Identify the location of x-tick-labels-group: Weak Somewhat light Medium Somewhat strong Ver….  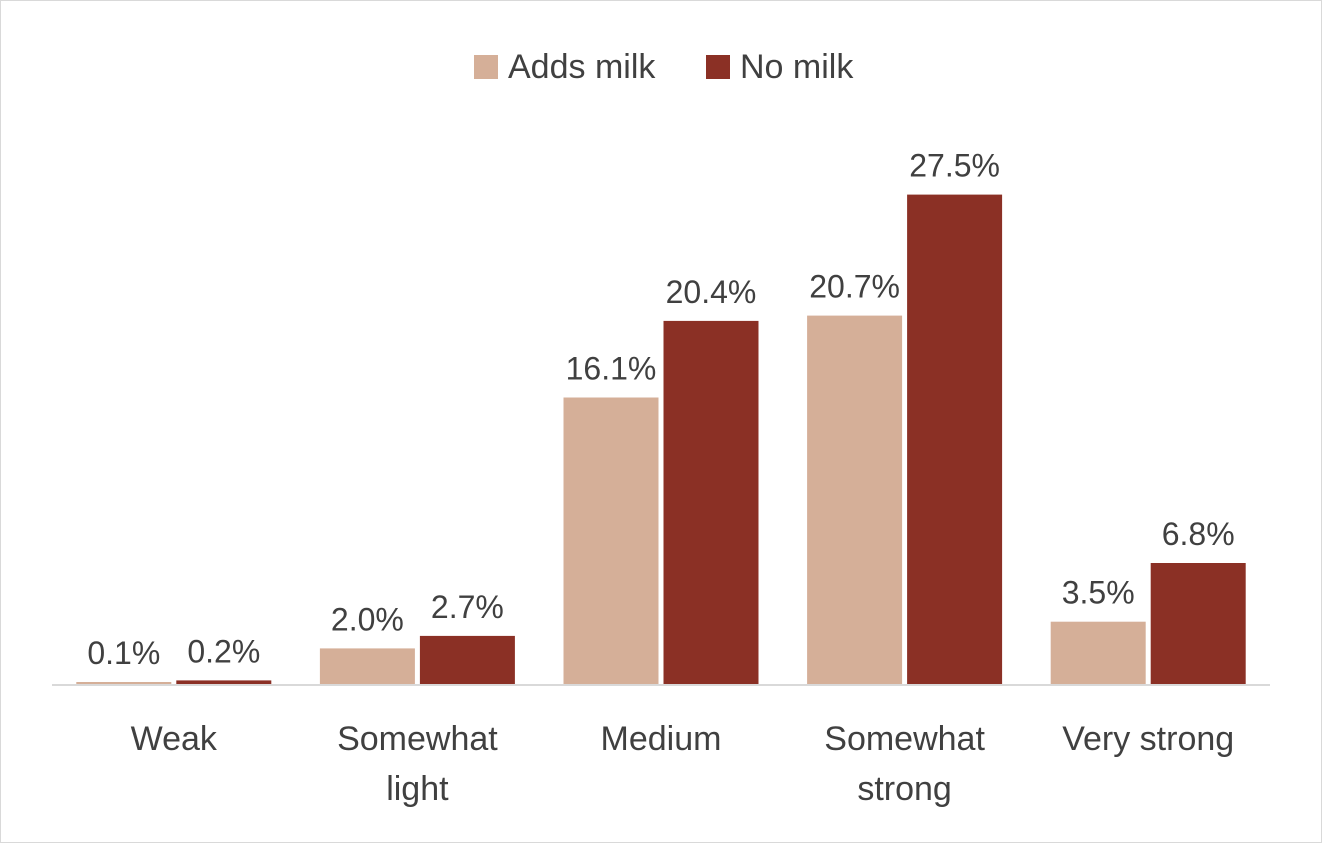
(683, 764).